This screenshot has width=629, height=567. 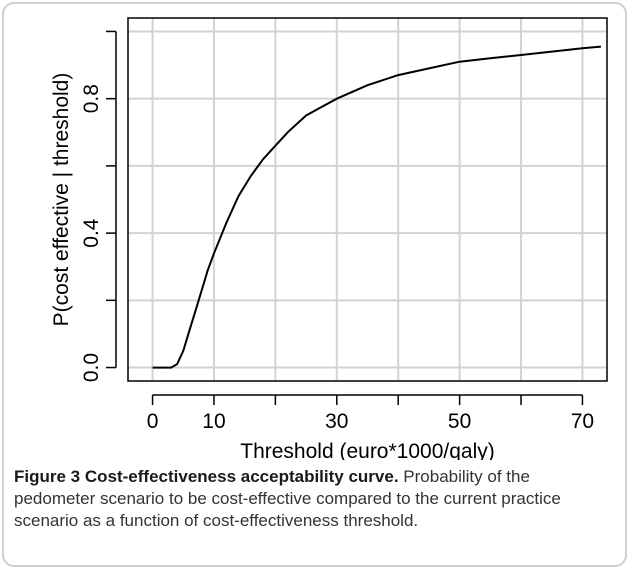 I want to click on x-tick-label: 50, so click(x=459, y=421).